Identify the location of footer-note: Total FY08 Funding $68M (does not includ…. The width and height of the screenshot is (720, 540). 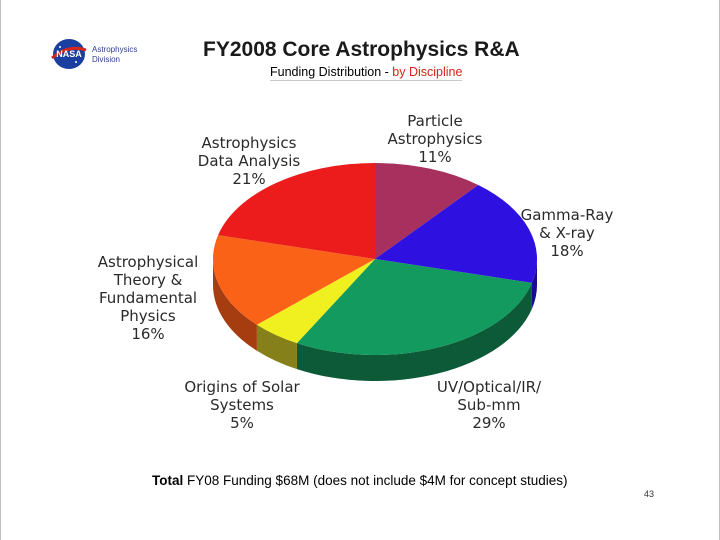
(359, 480).